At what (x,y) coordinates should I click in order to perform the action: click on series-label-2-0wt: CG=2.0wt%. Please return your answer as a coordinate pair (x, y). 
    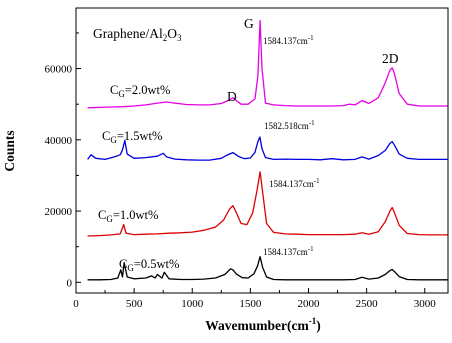
    Looking at the image, I should click on (140, 91).